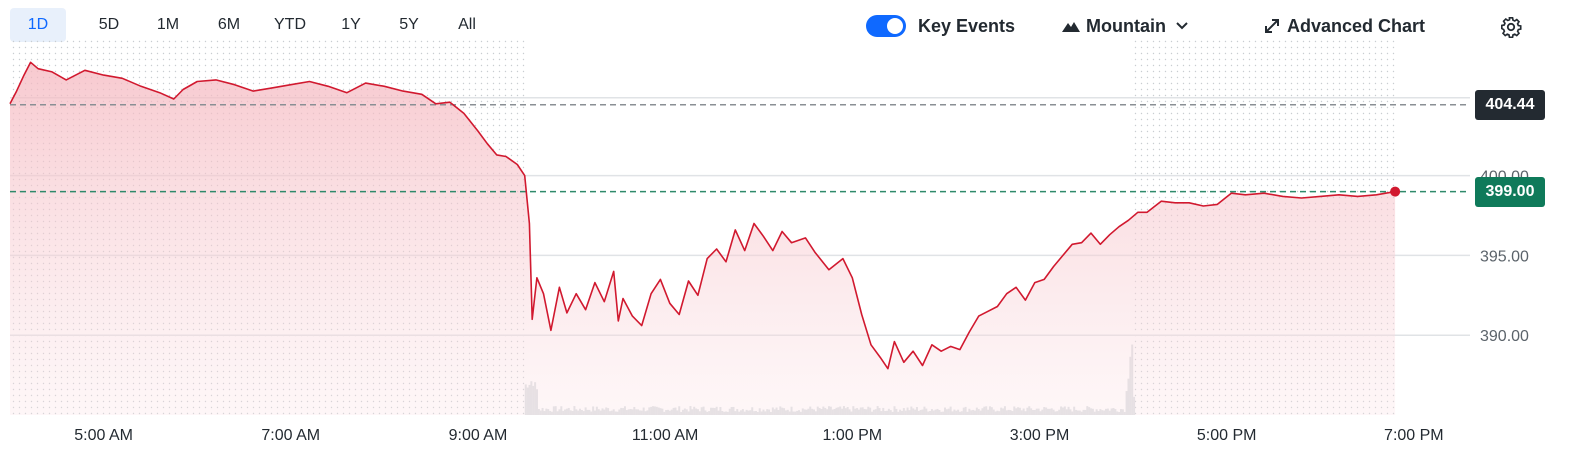  I want to click on x-tick-label: 7:00 PM, so click(1414, 435).